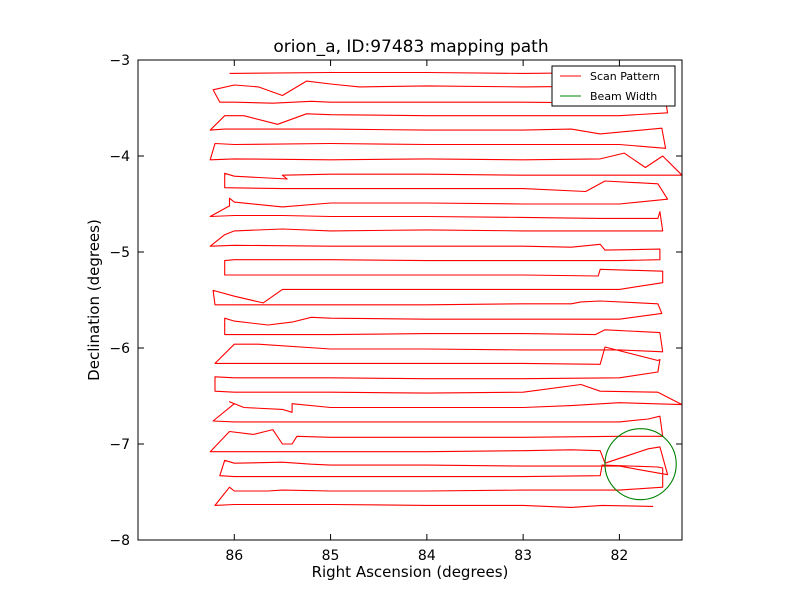 The height and width of the screenshot is (605, 800). Describe the element at coordinates (119, 445) in the screenshot. I see `y-tick-label: −7` at that location.